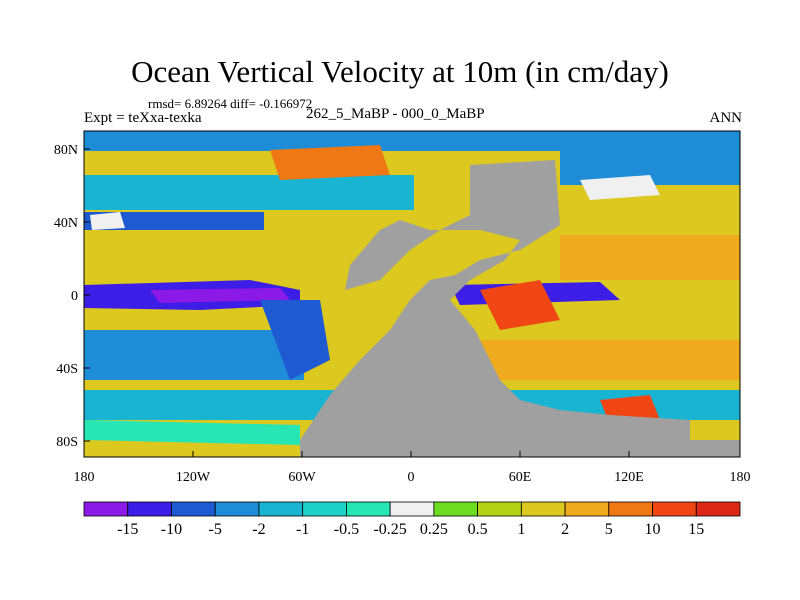 The height and width of the screenshot is (600, 800). Describe the element at coordinates (215, 529) in the screenshot. I see `colorbar-label: -5` at that location.